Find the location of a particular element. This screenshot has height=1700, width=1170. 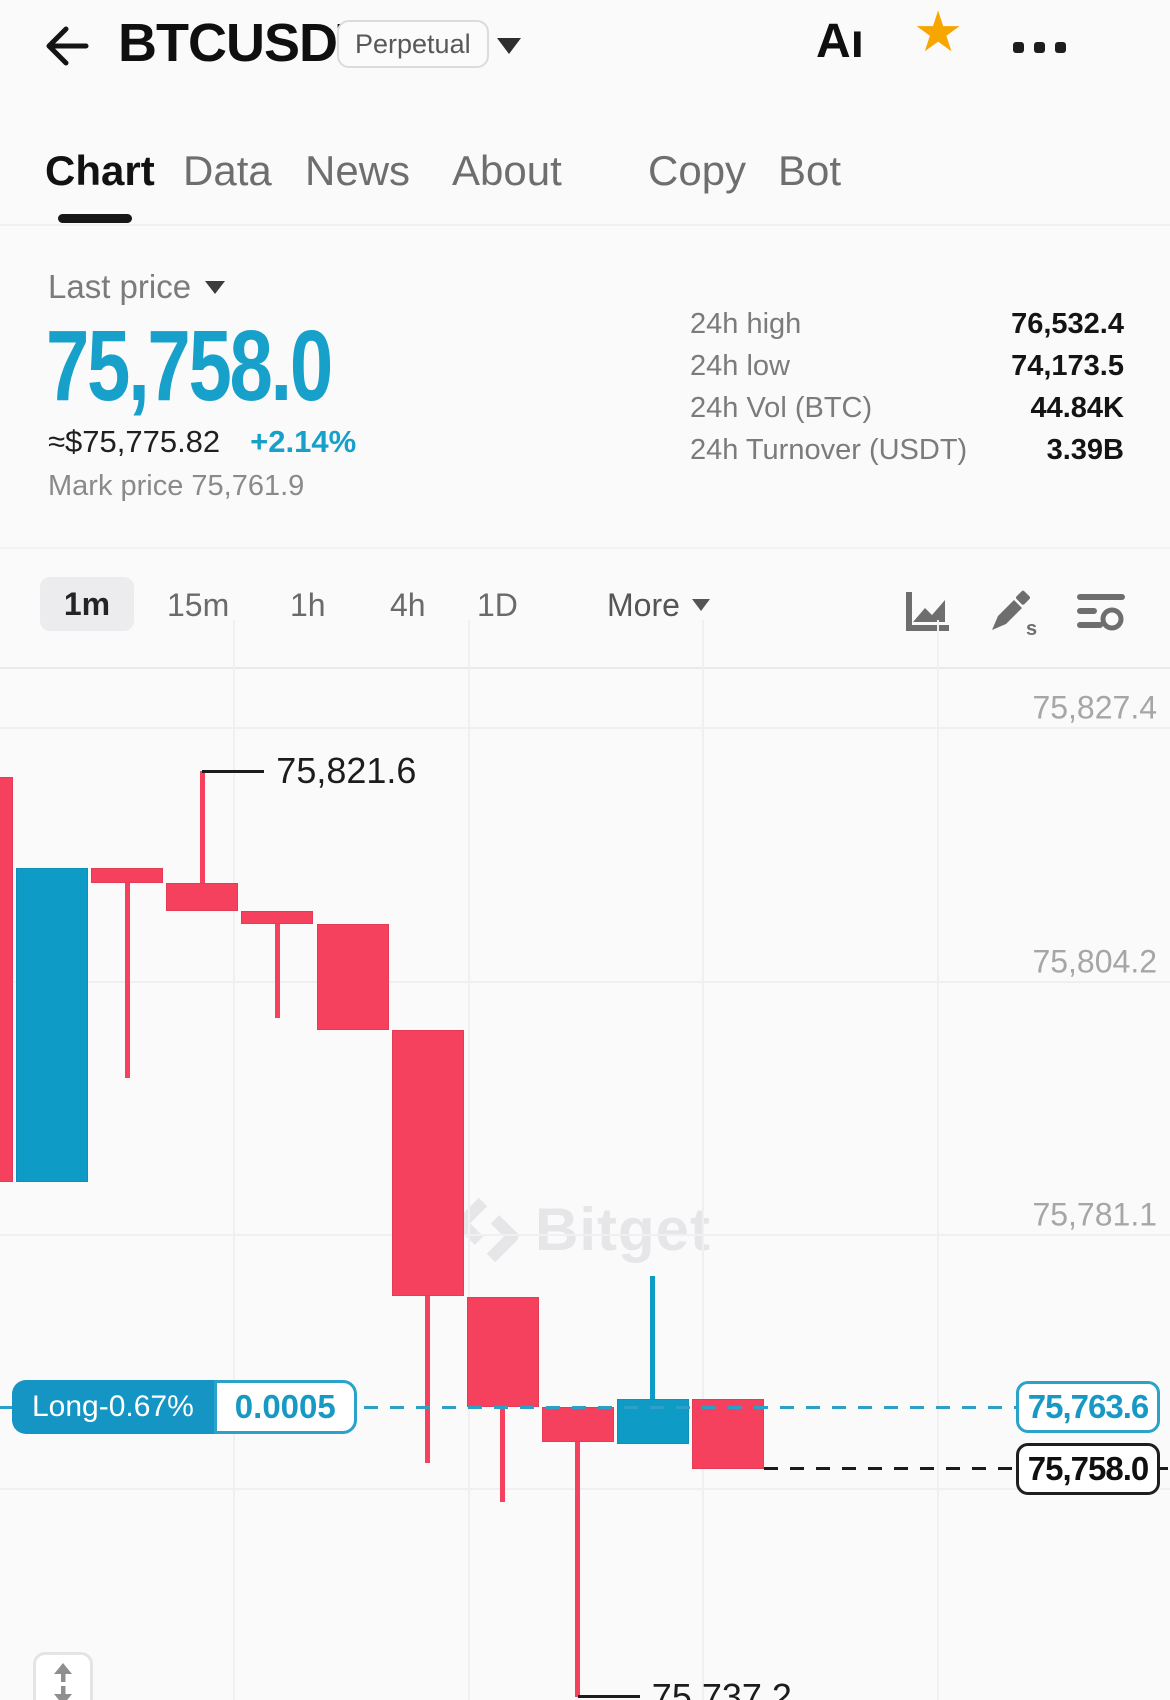

timeframe-4h: 4h is located at coordinates (408, 605).